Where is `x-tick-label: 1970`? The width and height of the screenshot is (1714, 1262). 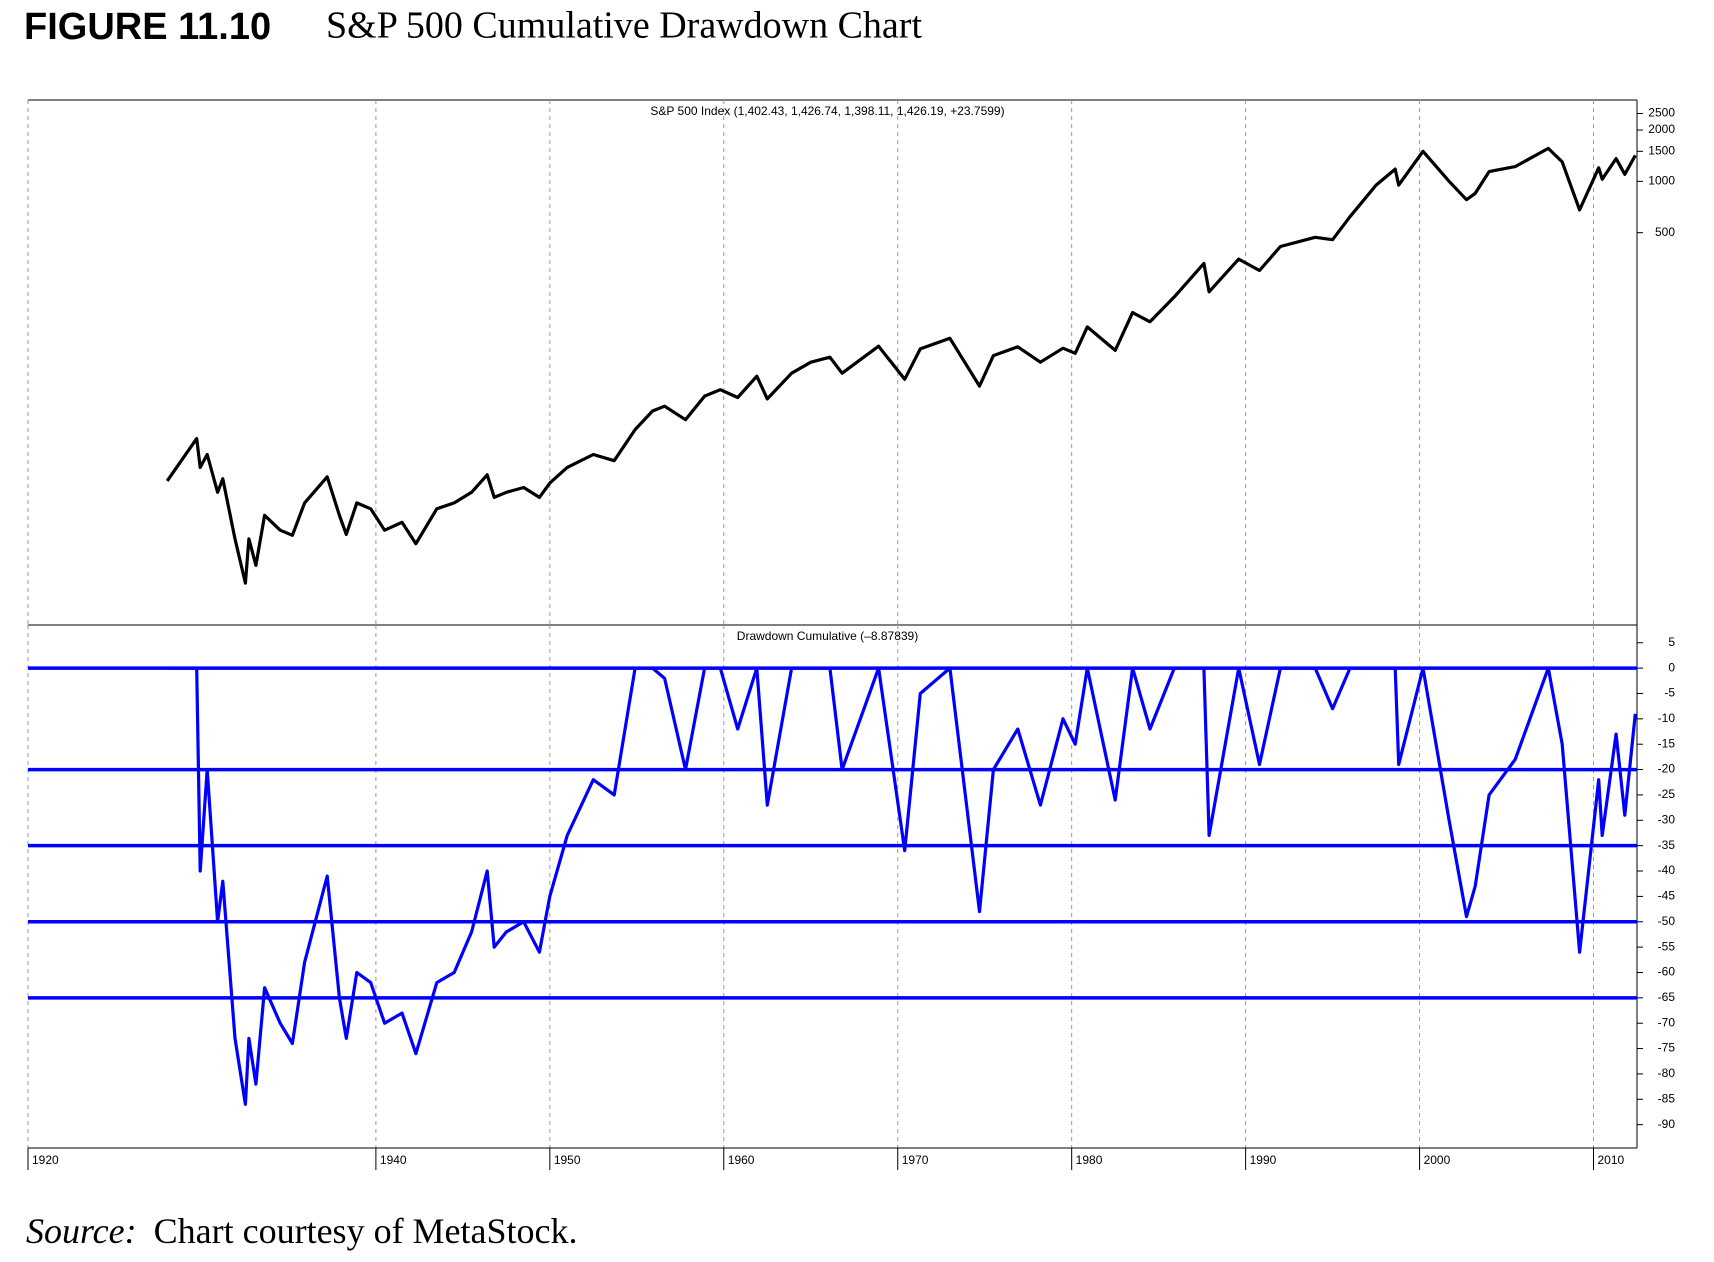
x-tick-label: 1970 is located at coordinates (915, 1160).